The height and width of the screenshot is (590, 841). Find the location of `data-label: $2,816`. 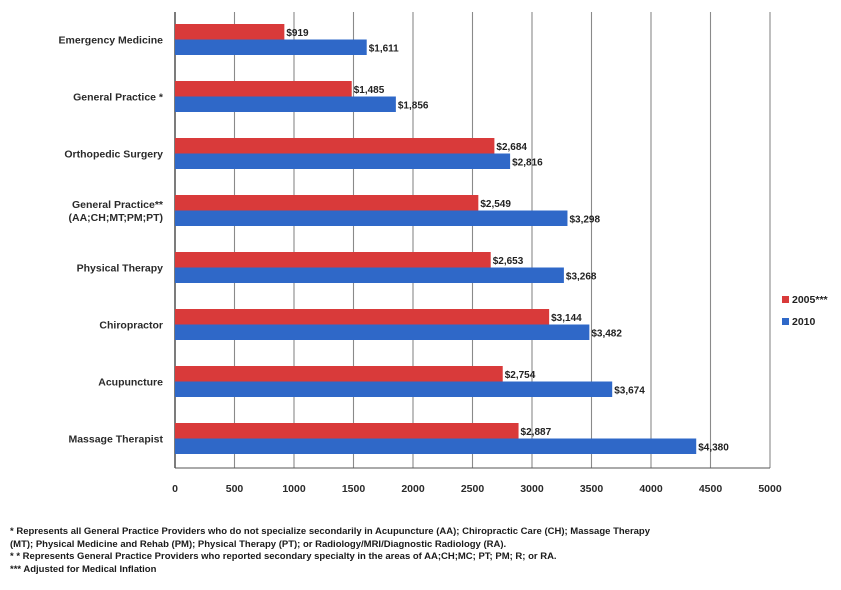

data-label: $2,816 is located at coordinates (527, 163).